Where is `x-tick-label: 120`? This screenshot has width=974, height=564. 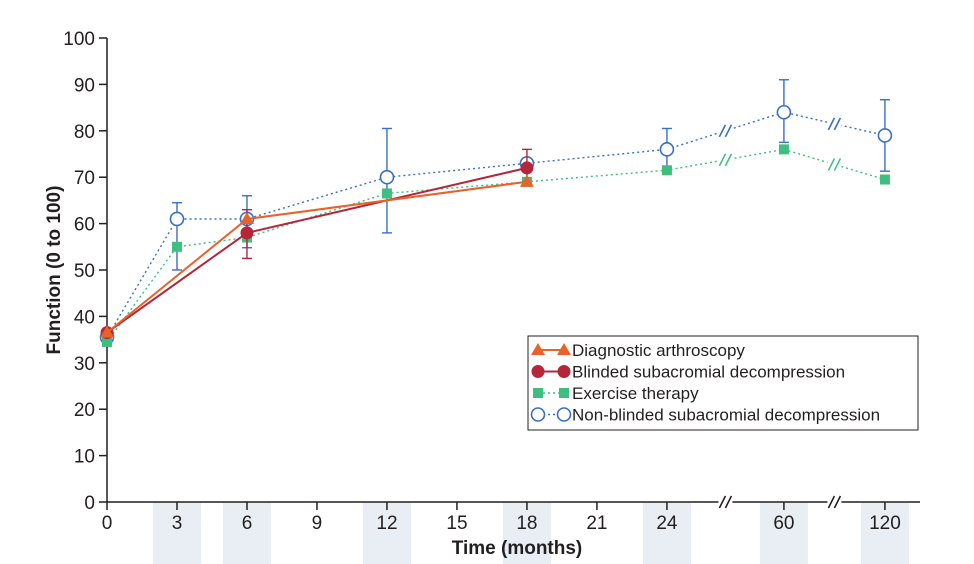 x-tick-label: 120 is located at coordinates (885, 523).